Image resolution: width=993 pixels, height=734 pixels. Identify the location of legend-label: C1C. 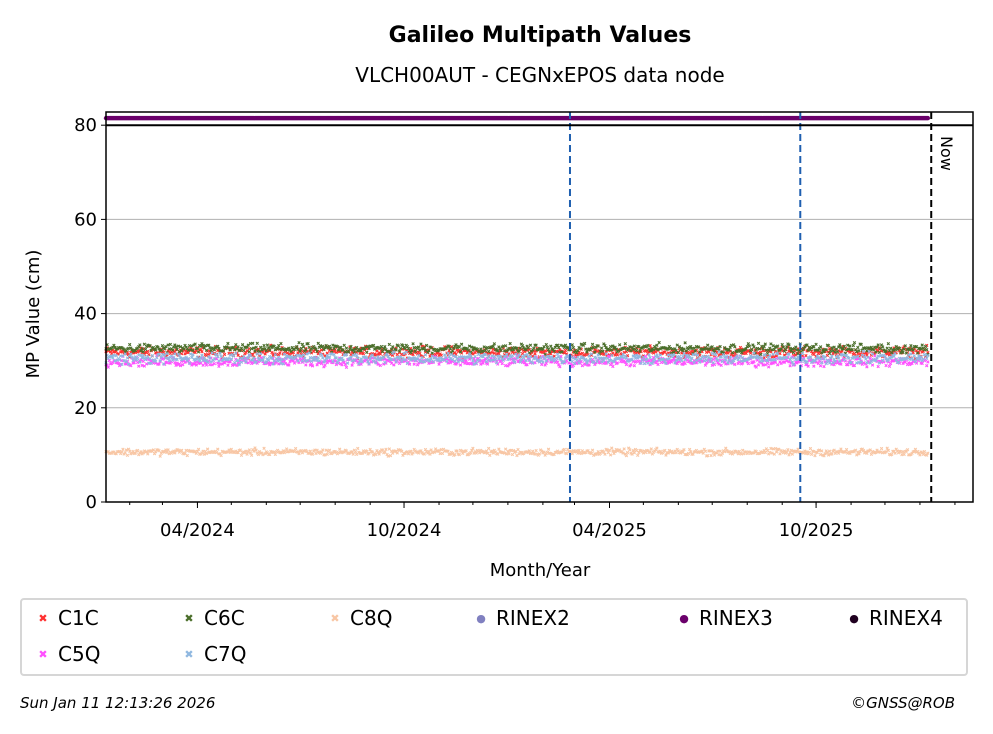
(78, 618).